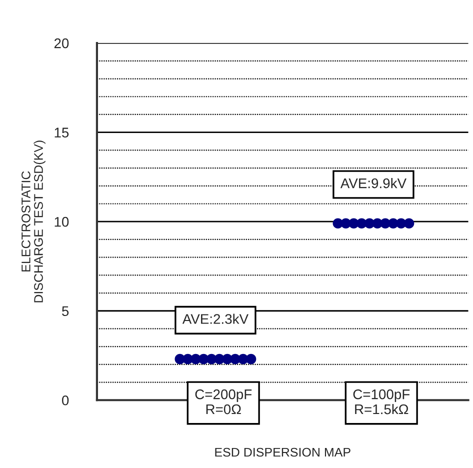 The image size is (473, 468). What do you see at coordinates (381, 401) in the screenshot?
I see `x-tick-label: C=100pF R=1.5kΩ` at bounding box center [381, 401].